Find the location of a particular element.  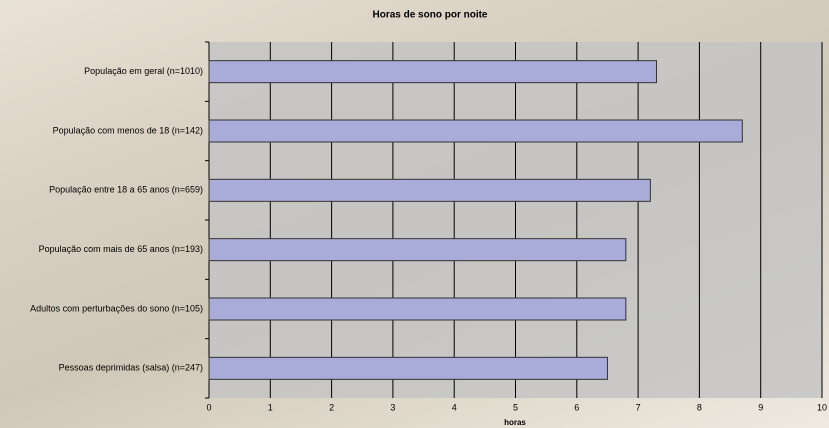

y-tick-label: Pessoas deprimidas (salsa) (n=247) is located at coordinates (131, 368).